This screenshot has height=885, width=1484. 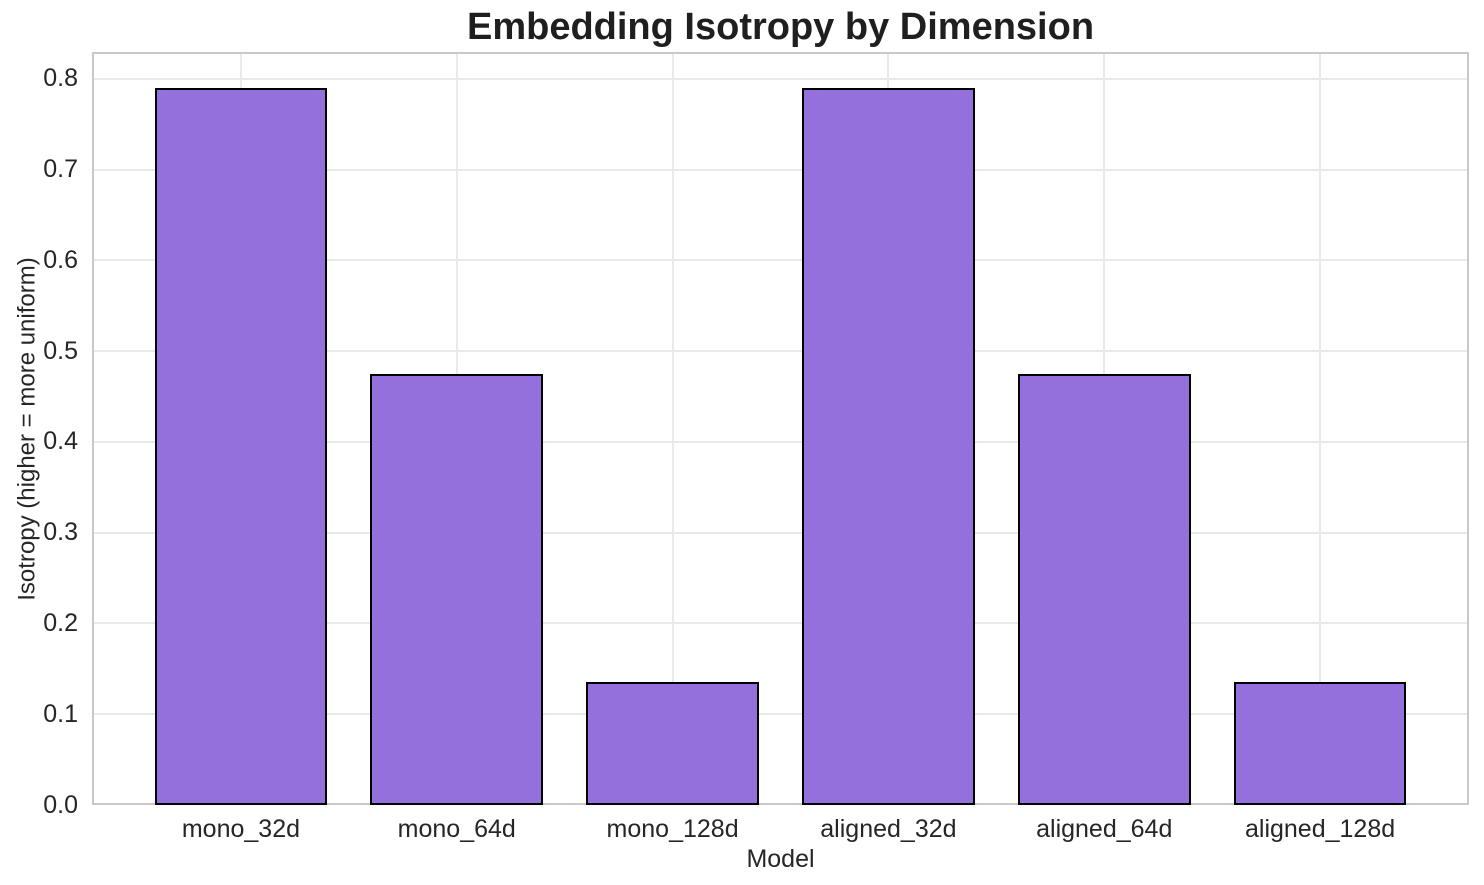 What do you see at coordinates (60, 713) in the screenshot?
I see `y-tick-label: 0.1` at bounding box center [60, 713].